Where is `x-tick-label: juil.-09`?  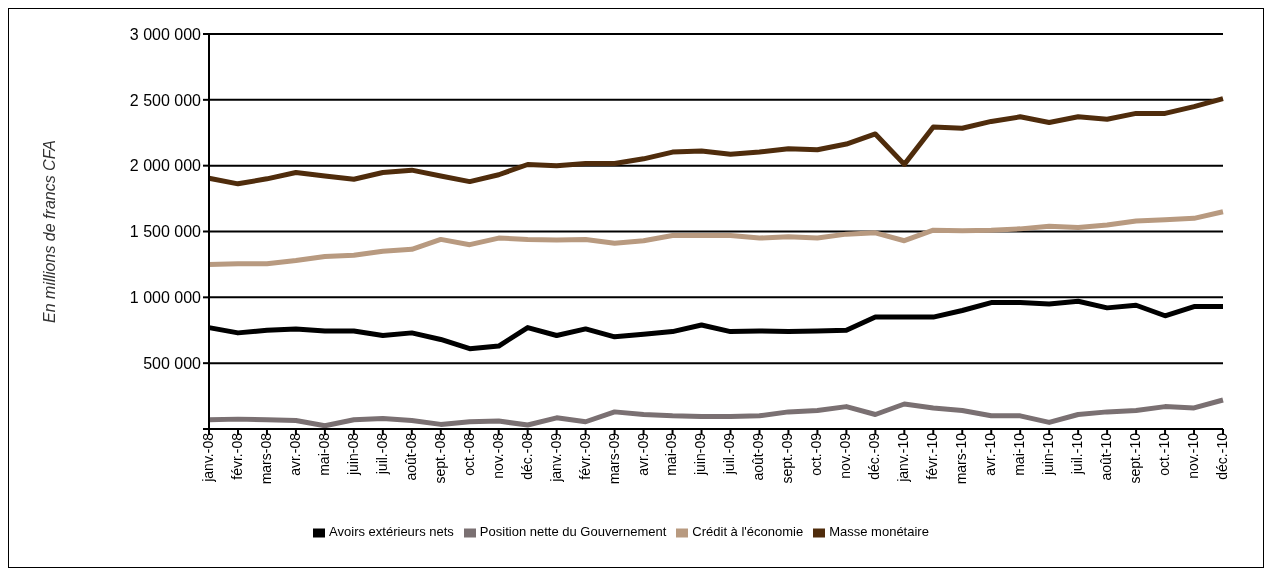 x-tick-label: juil.-09 is located at coordinates (729, 454).